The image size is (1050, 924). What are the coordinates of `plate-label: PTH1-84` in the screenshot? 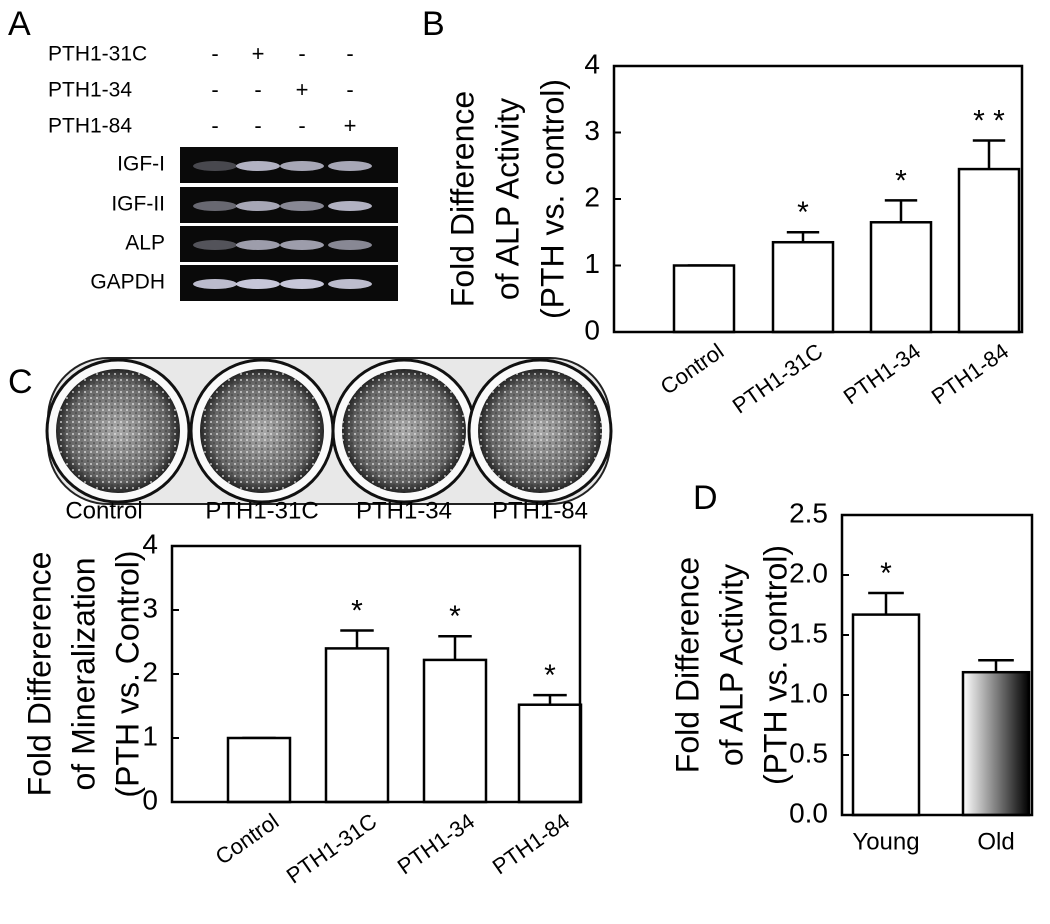 It's located at (540, 510).